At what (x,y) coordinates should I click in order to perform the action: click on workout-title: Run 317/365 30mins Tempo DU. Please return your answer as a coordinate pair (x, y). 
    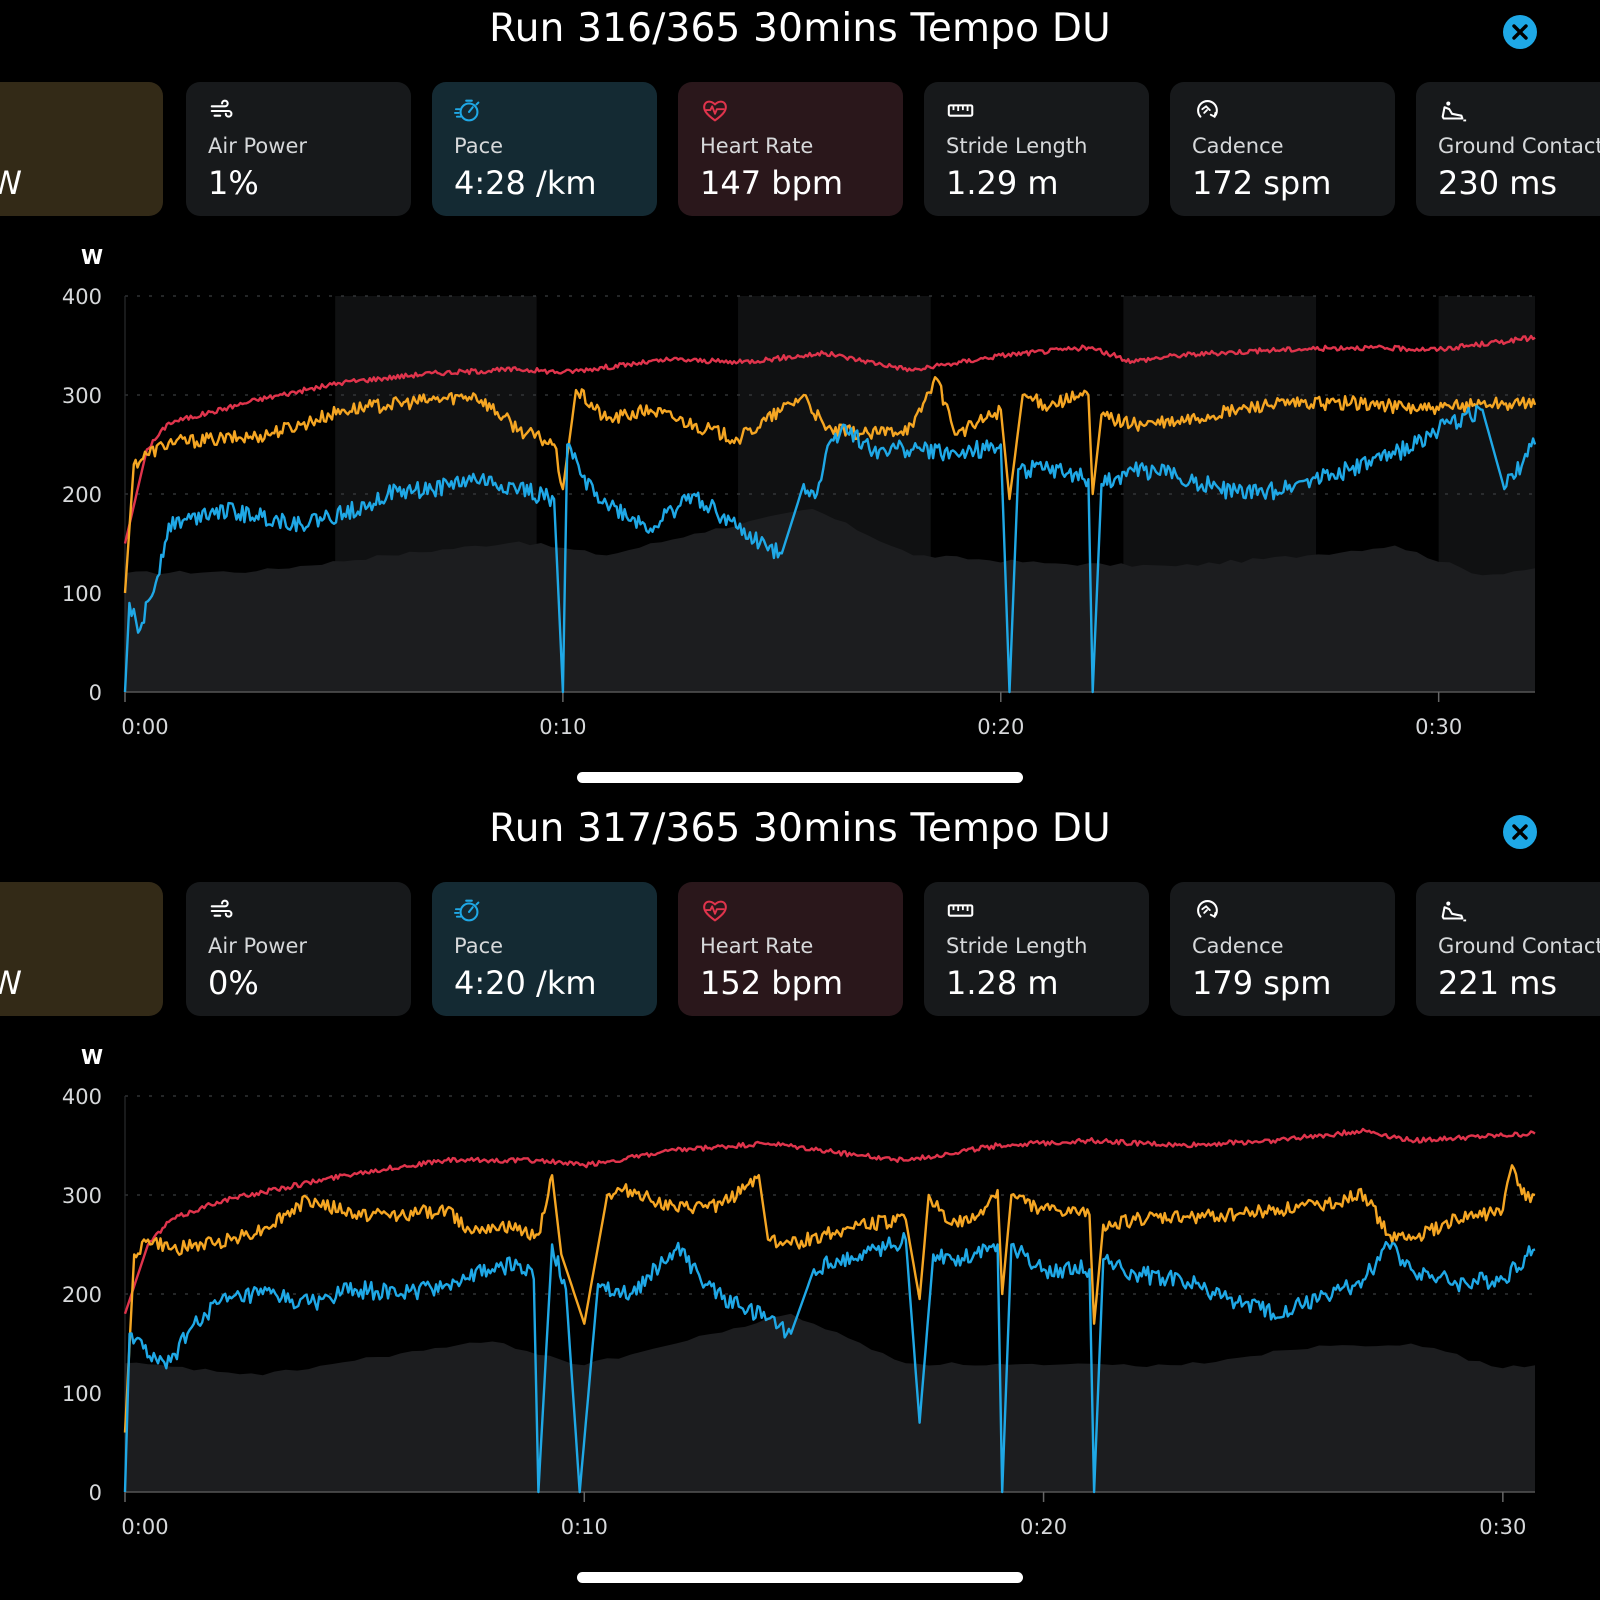
    Looking at the image, I should click on (800, 828).